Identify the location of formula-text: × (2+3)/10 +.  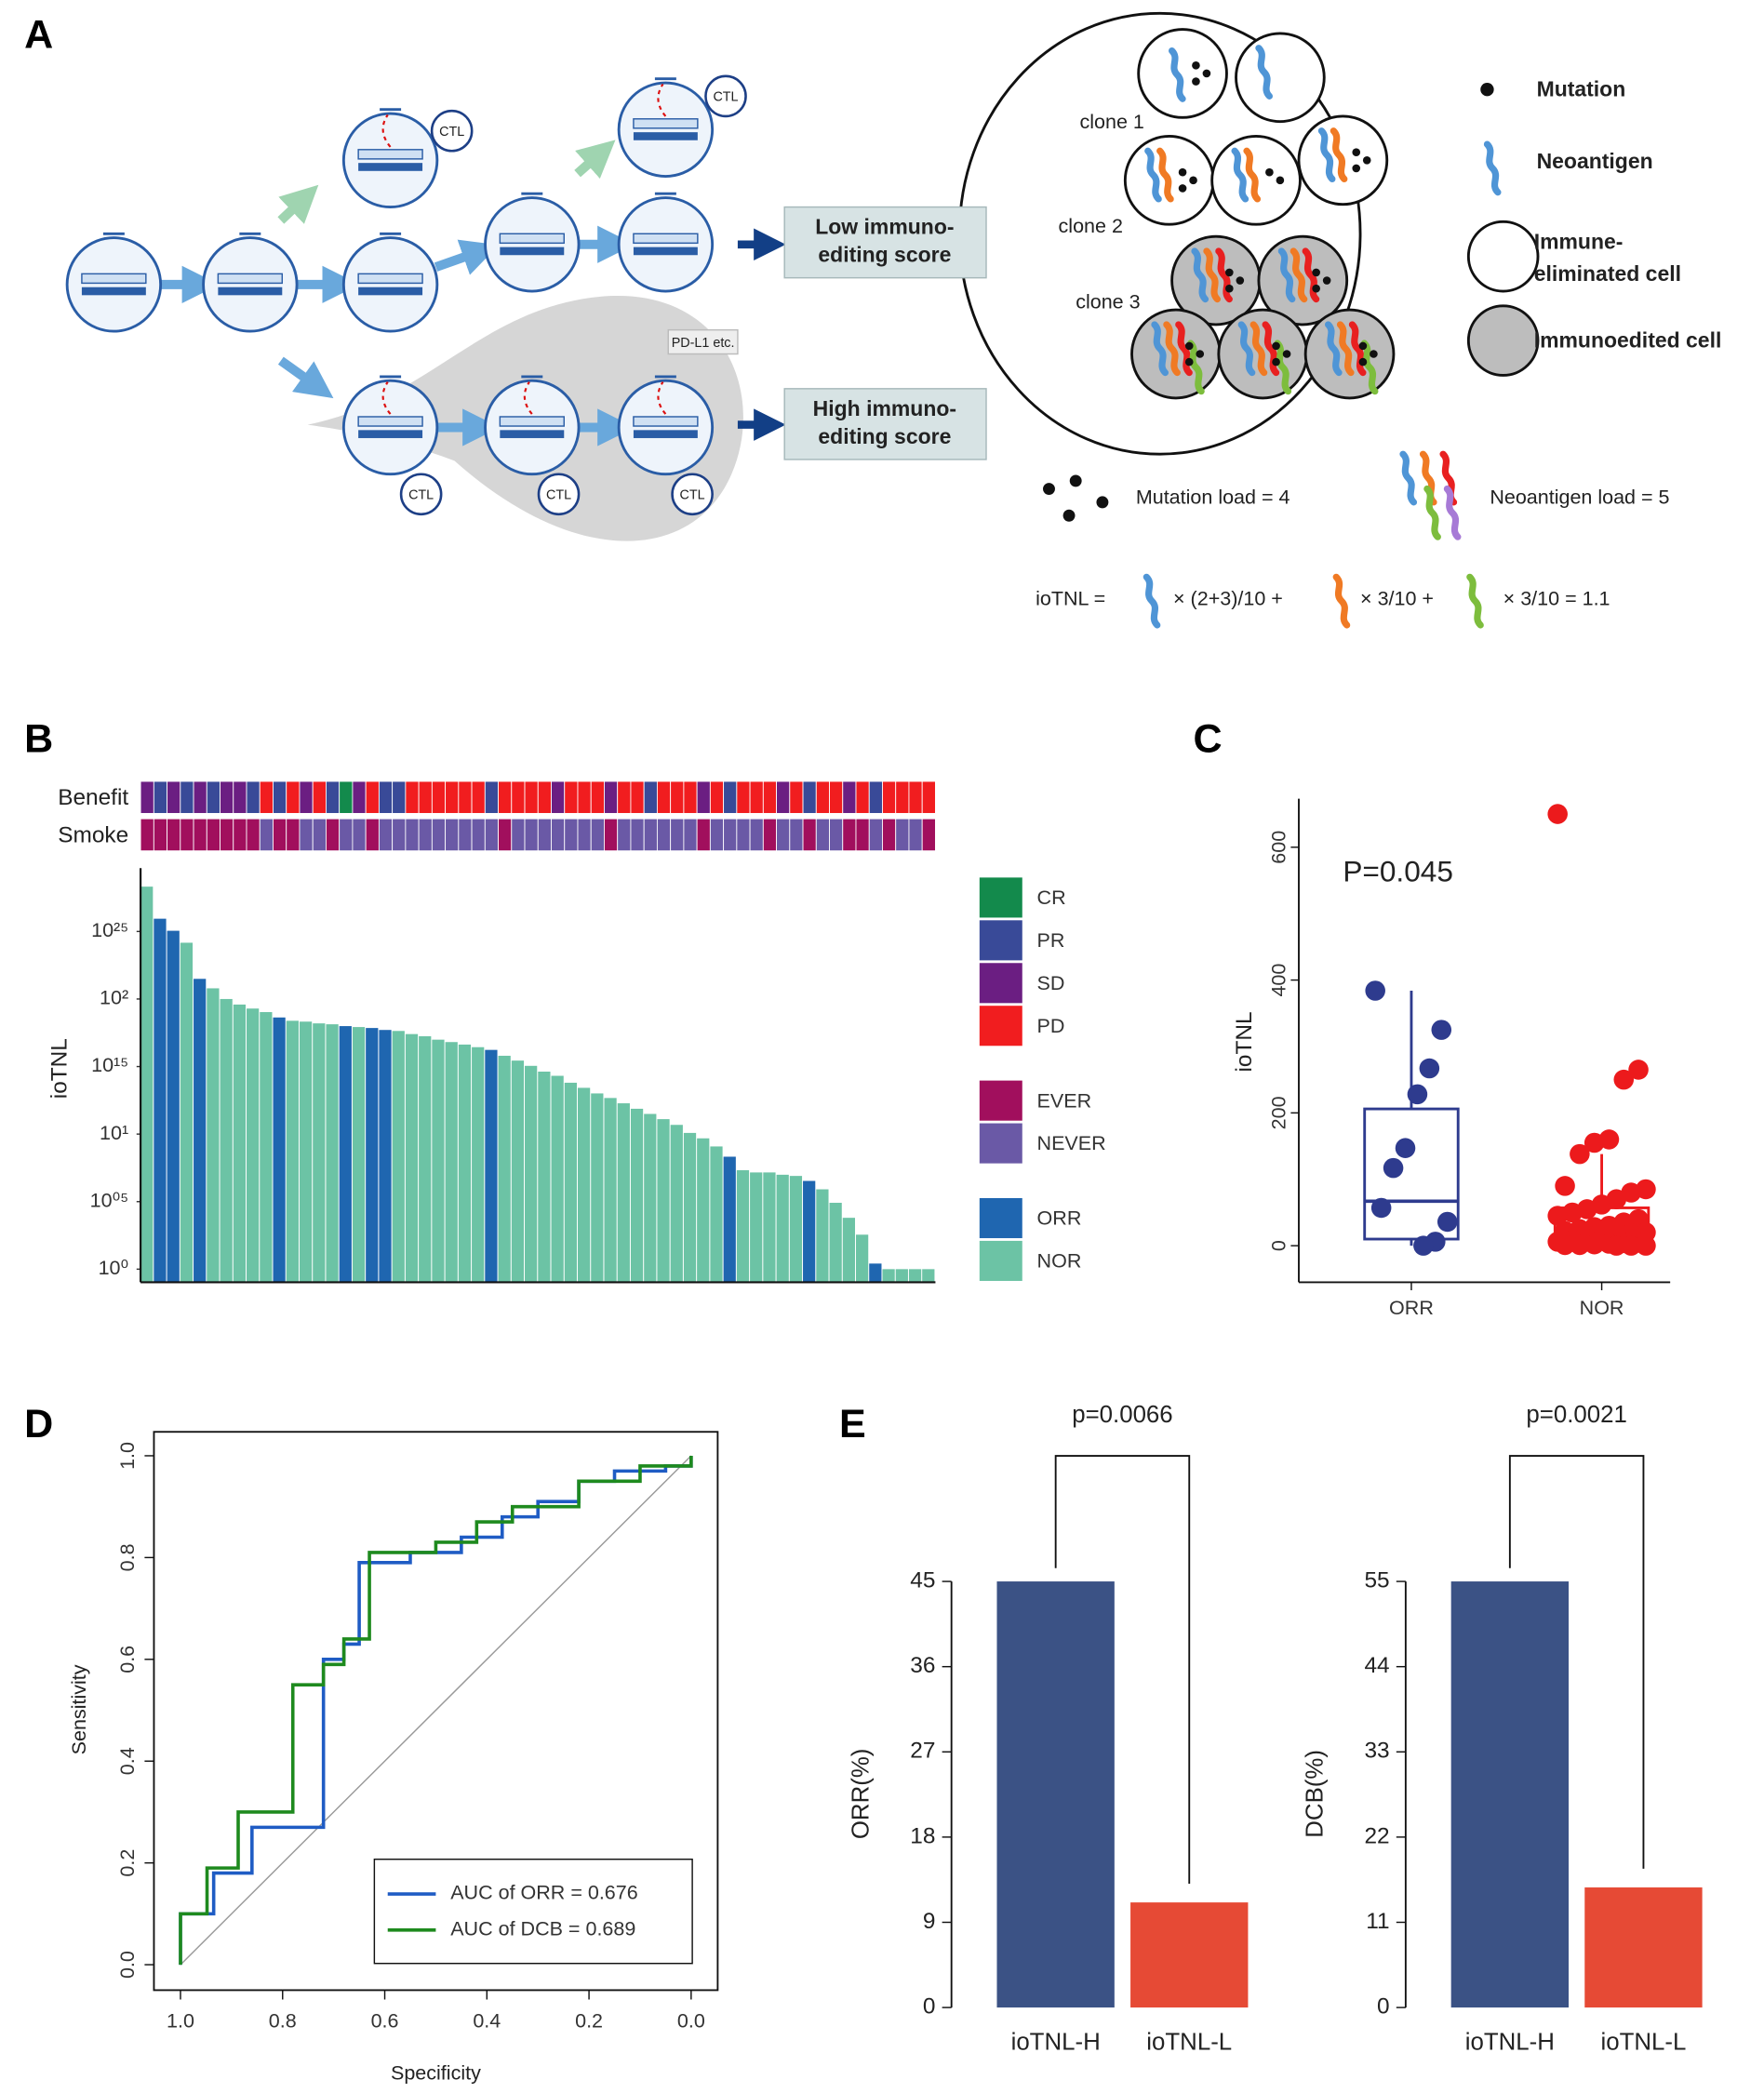
(1228, 598).